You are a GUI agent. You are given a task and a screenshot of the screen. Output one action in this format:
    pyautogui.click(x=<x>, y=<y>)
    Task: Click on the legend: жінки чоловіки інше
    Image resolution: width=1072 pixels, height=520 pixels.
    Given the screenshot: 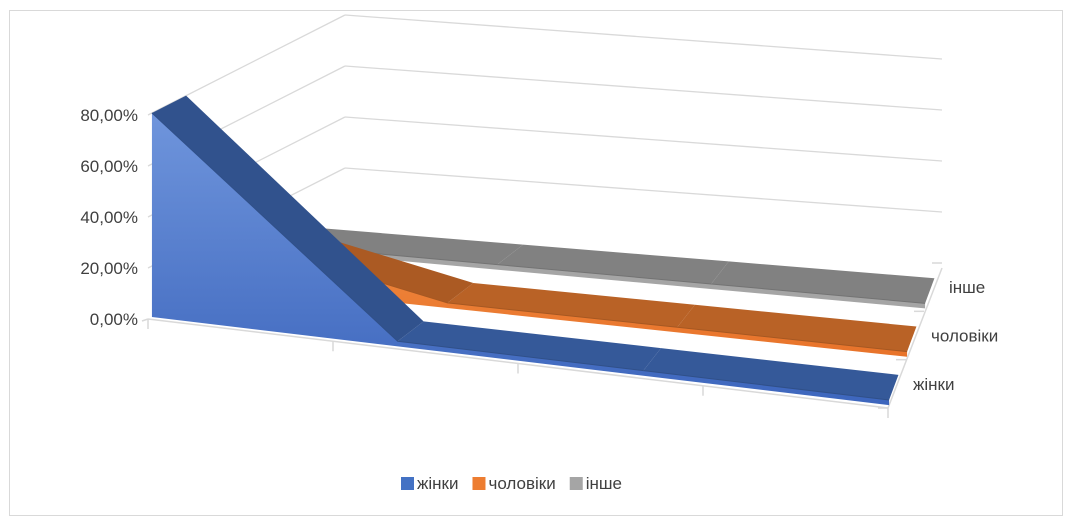 What is the action you would take?
    pyautogui.click(x=511, y=483)
    